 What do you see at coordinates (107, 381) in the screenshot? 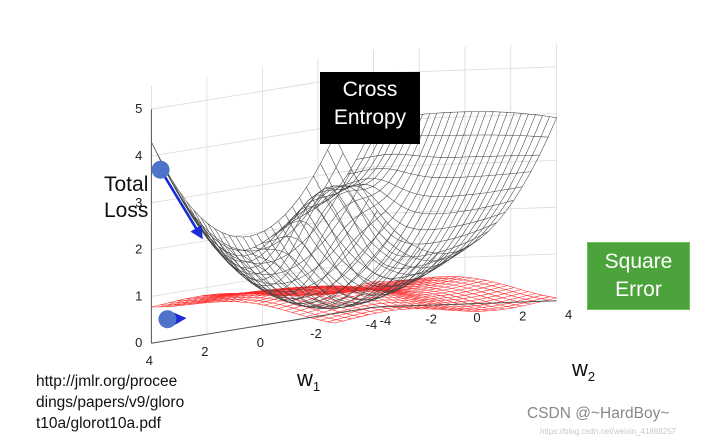
I see `reference-line: http://jmlr.org/procee` at bounding box center [107, 381].